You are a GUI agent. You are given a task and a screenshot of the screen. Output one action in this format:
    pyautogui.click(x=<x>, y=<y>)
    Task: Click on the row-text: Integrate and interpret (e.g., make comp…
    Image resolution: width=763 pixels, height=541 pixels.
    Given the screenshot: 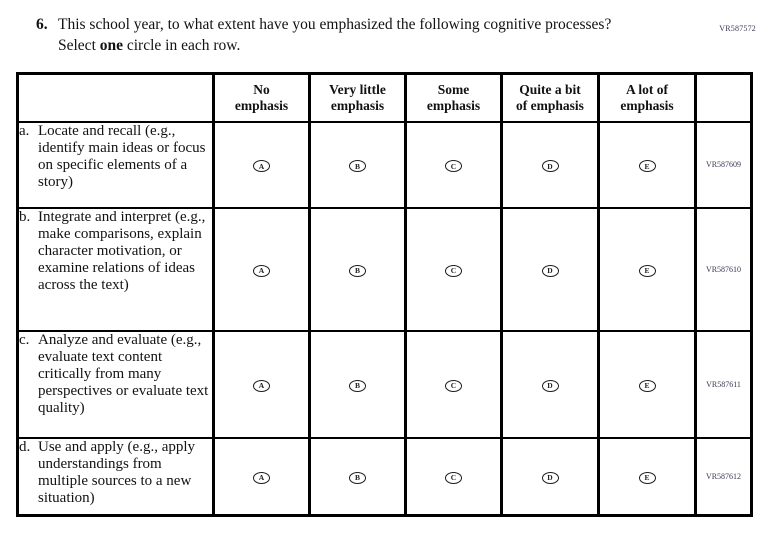 What is the action you would take?
    pyautogui.click(x=122, y=250)
    